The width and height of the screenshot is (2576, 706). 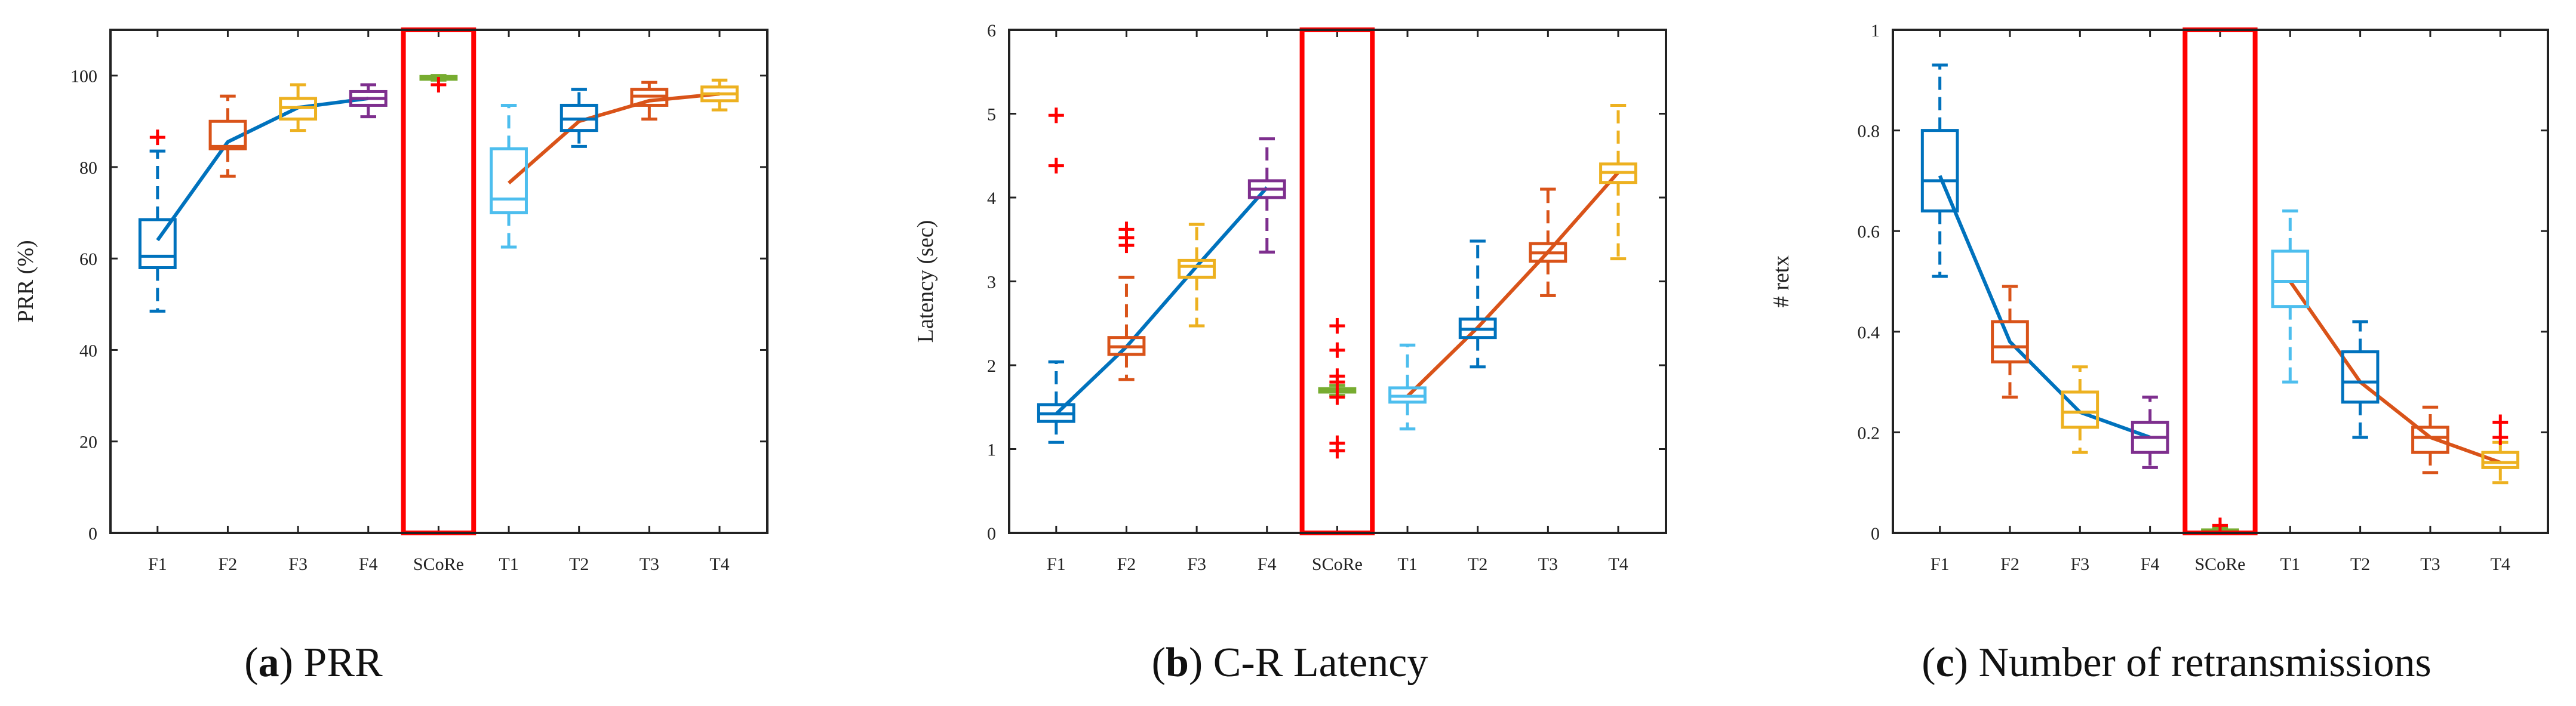 I want to click on y-tick-label: 80, so click(x=88, y=168).